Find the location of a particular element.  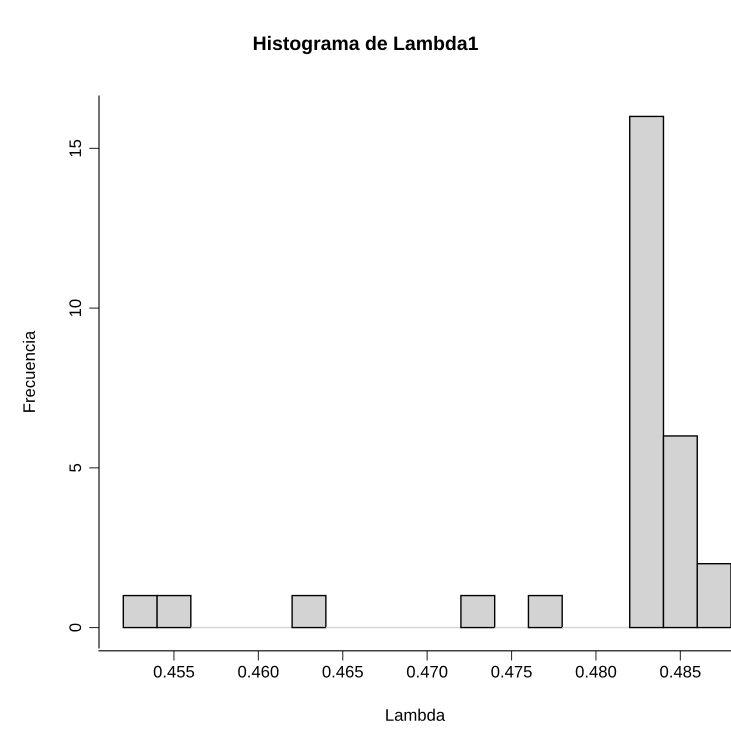

x-tick-label: 0.455 is located at coordinates (174, 672).